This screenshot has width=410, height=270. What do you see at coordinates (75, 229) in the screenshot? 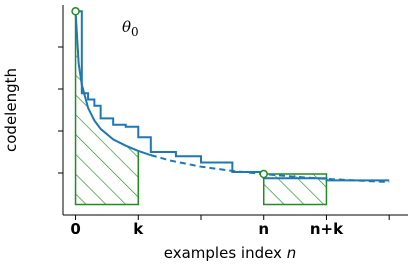
I see `x-tick-label: 0` at bounding box center [75, 229].